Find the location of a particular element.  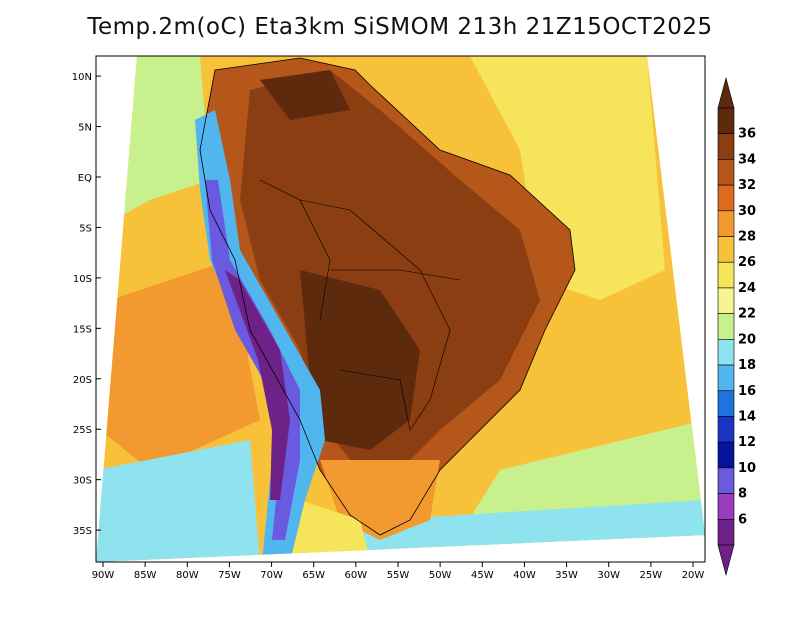

colorbar-top-arrow is located at coordinates (726, 92).